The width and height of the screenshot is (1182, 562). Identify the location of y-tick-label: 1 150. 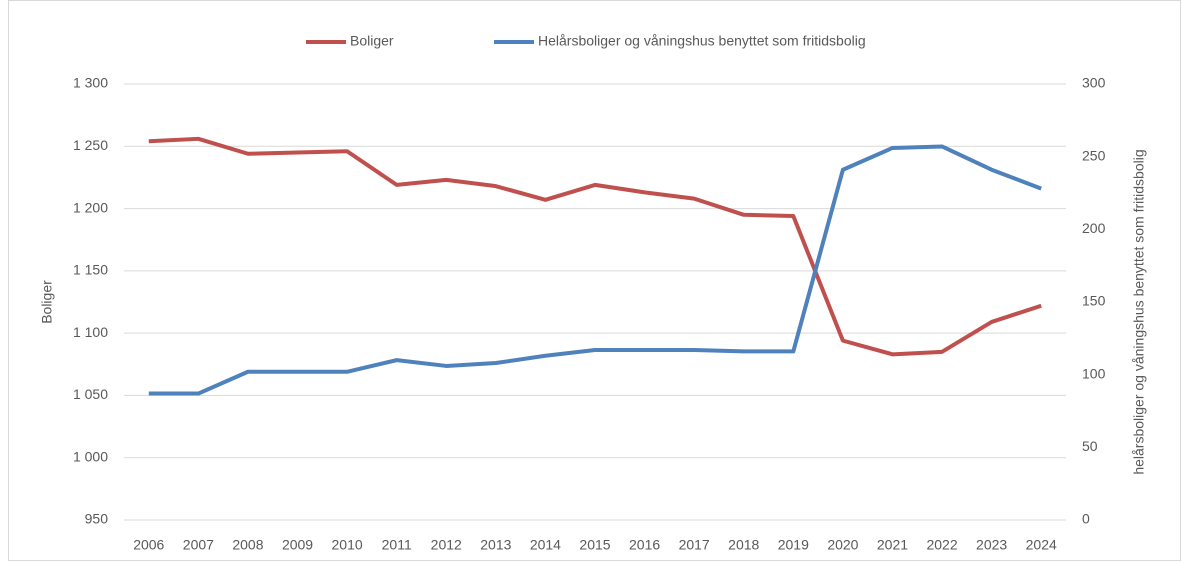
(90, 270).